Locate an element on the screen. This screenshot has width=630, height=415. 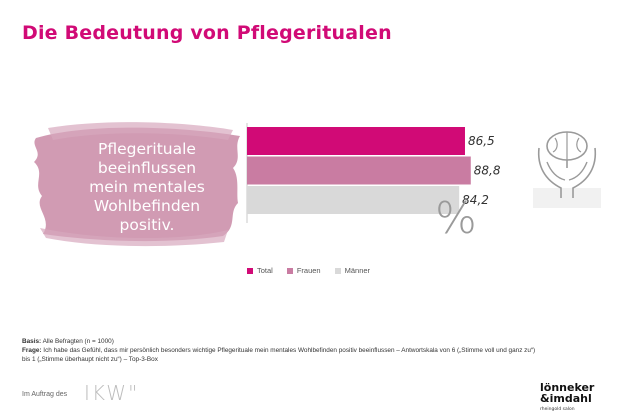
ikw-logo: IKW" is located at coordinates (112, 393).